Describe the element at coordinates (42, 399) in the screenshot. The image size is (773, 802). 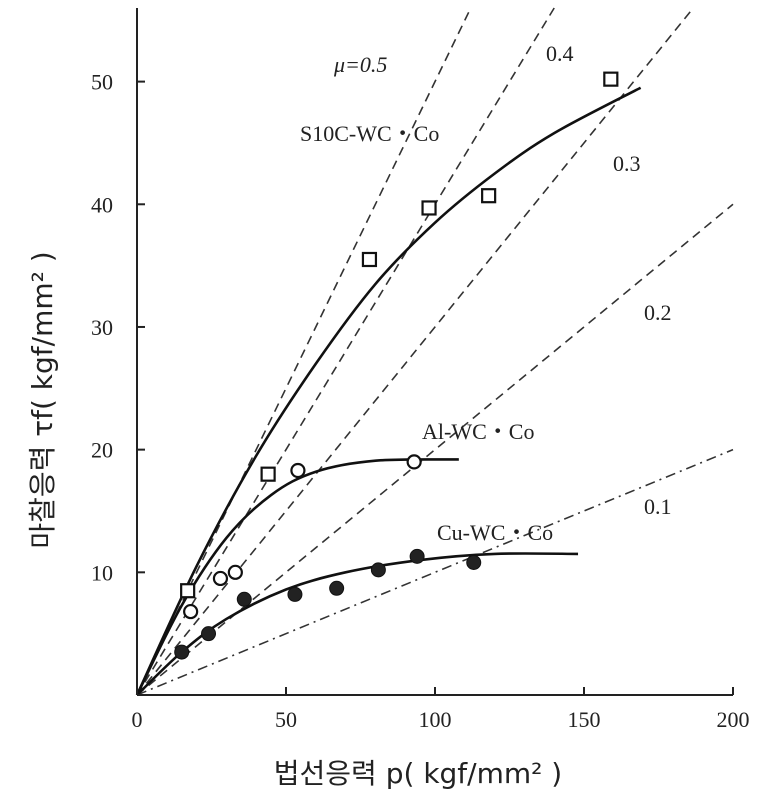
I see `y-axis-label: 마찰응력 τf( kgf/mm² )` at that location.